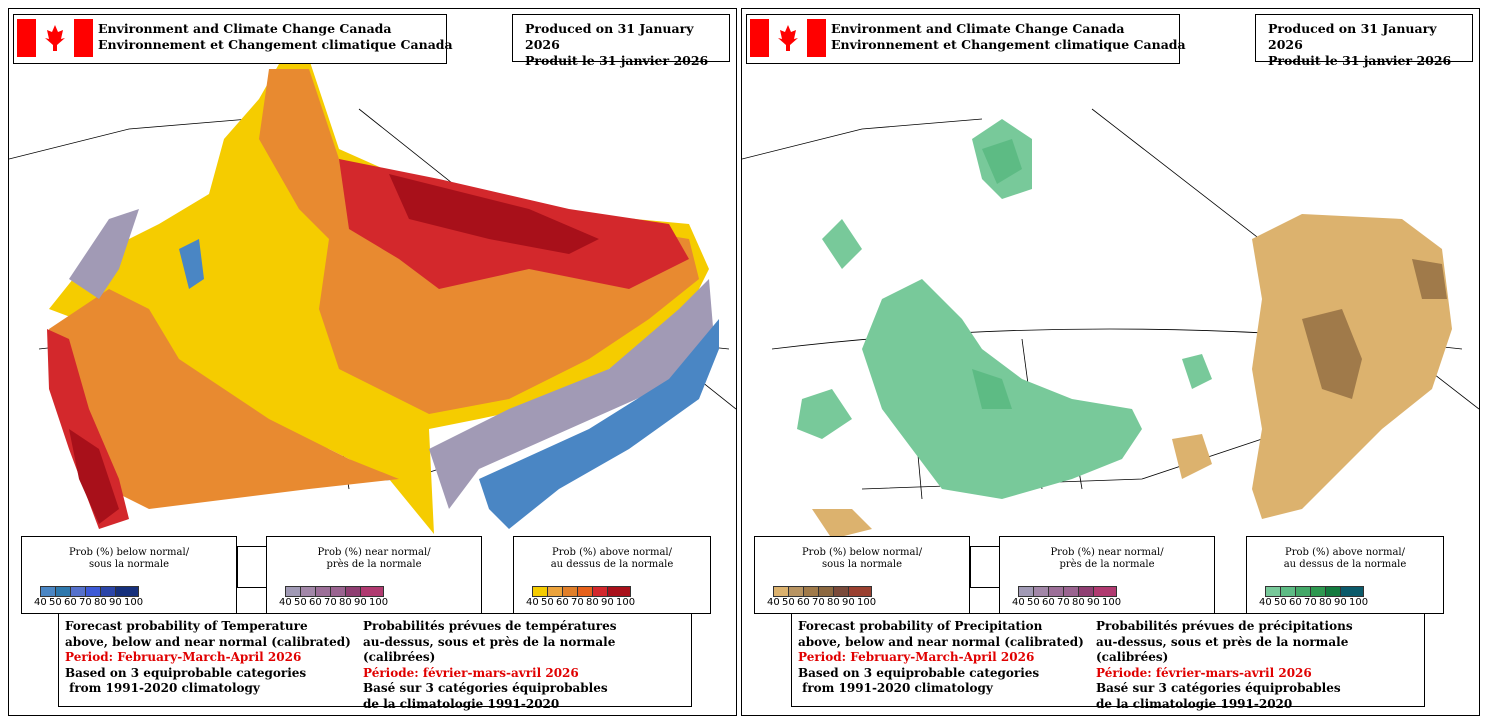 The image size is (1490, 724). I want to click on below-normal-region, so click(449, 384).